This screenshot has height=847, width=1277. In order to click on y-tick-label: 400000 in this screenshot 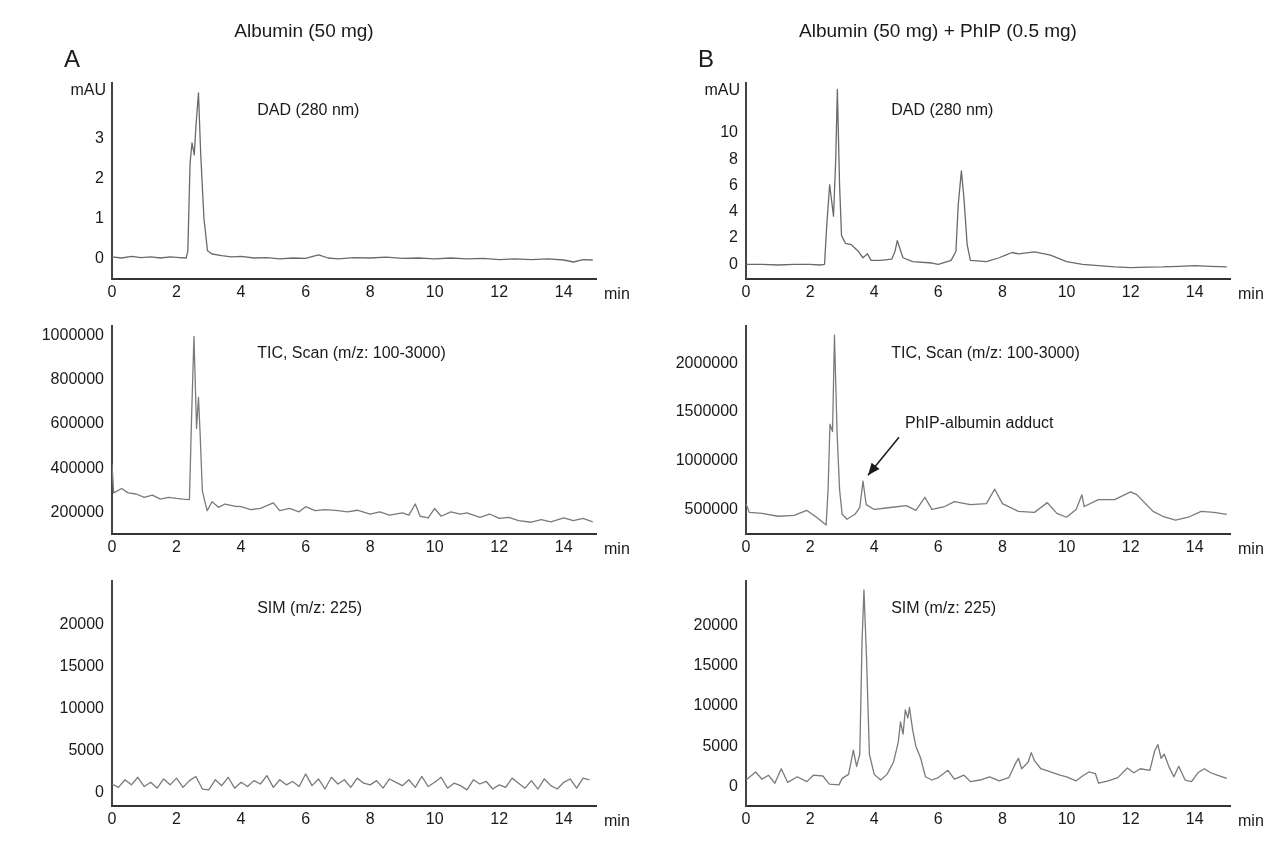, I will do `click(77, 467)`.